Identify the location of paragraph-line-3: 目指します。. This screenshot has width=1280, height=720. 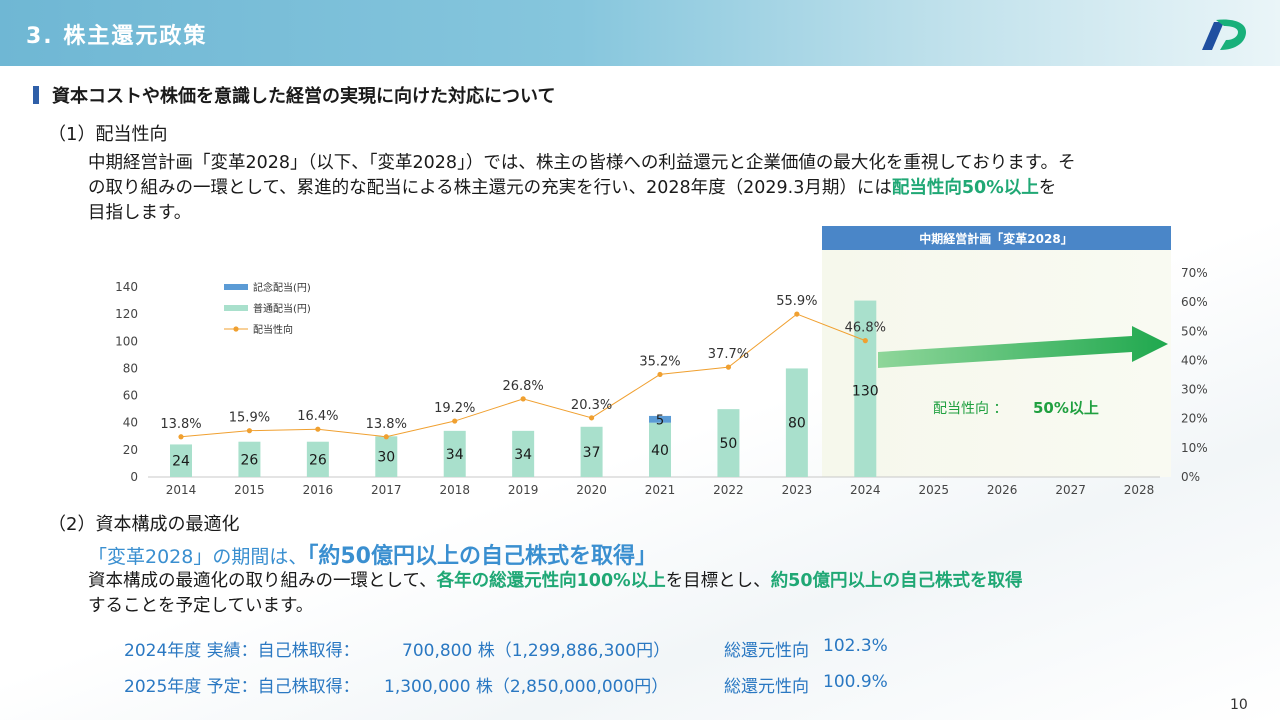
(140, 213).